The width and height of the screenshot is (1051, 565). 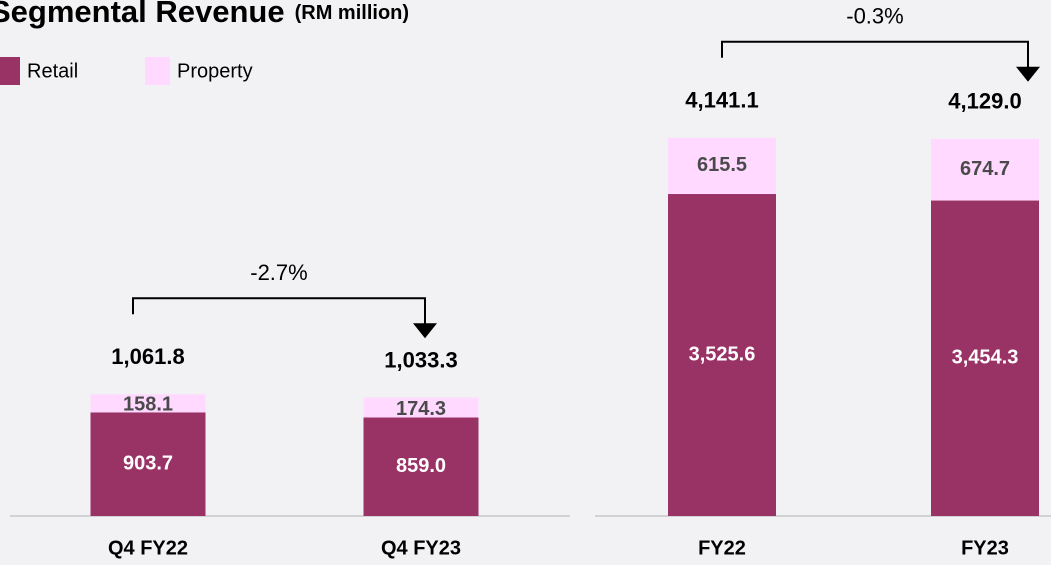 I want to click on chart-title: Segmental Revenue (RM million), so click(x=204, y=14).